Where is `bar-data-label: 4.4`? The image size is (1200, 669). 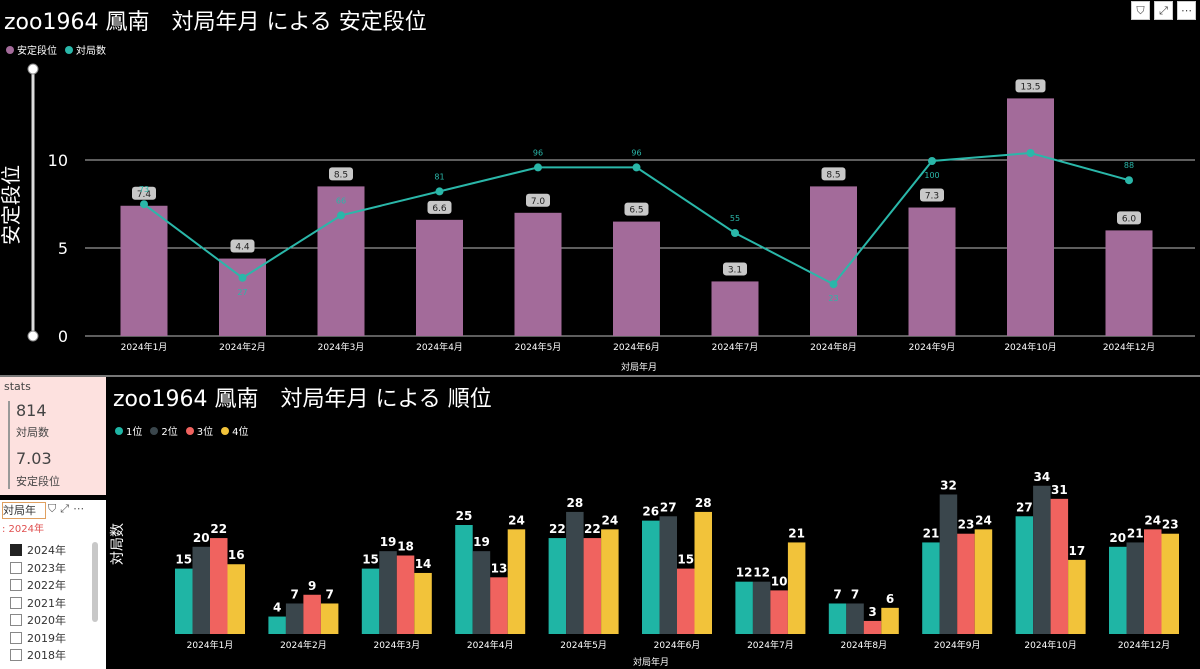
bar-data-label: 4.4 is located at coordinates (242, 248).